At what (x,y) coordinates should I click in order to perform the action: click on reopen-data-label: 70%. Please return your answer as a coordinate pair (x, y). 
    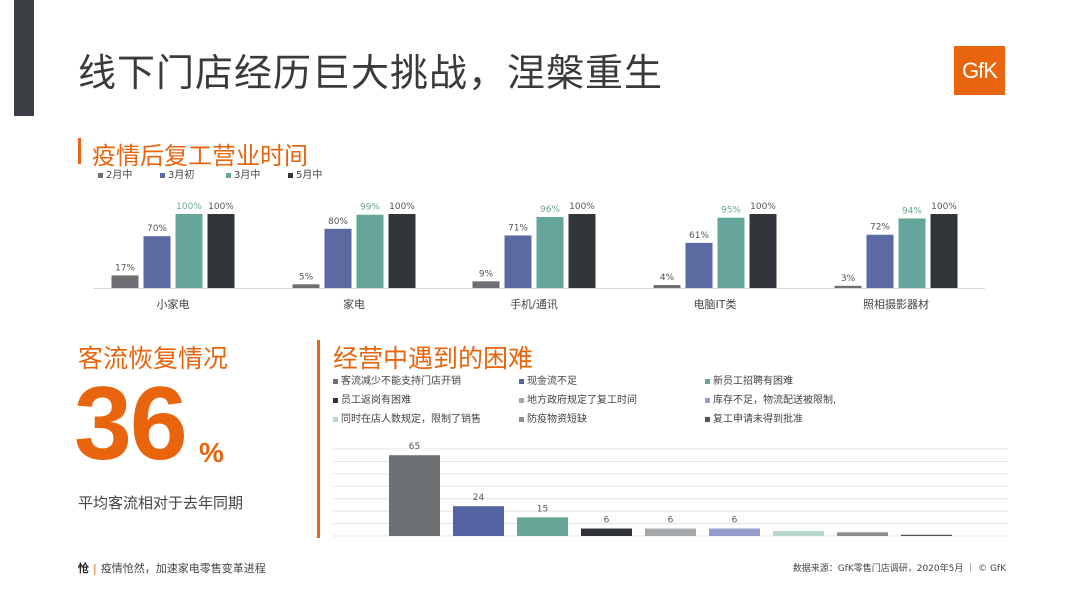
    Looking at the image, I should click on (157, 229).